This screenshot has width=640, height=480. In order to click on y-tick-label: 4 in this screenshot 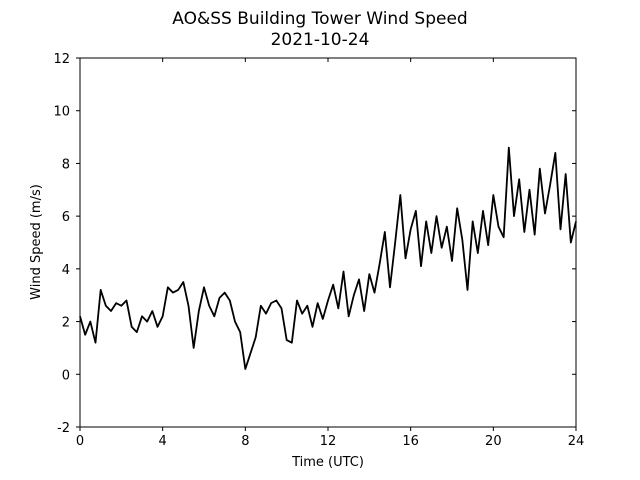, I will do `click(66, 270)`.